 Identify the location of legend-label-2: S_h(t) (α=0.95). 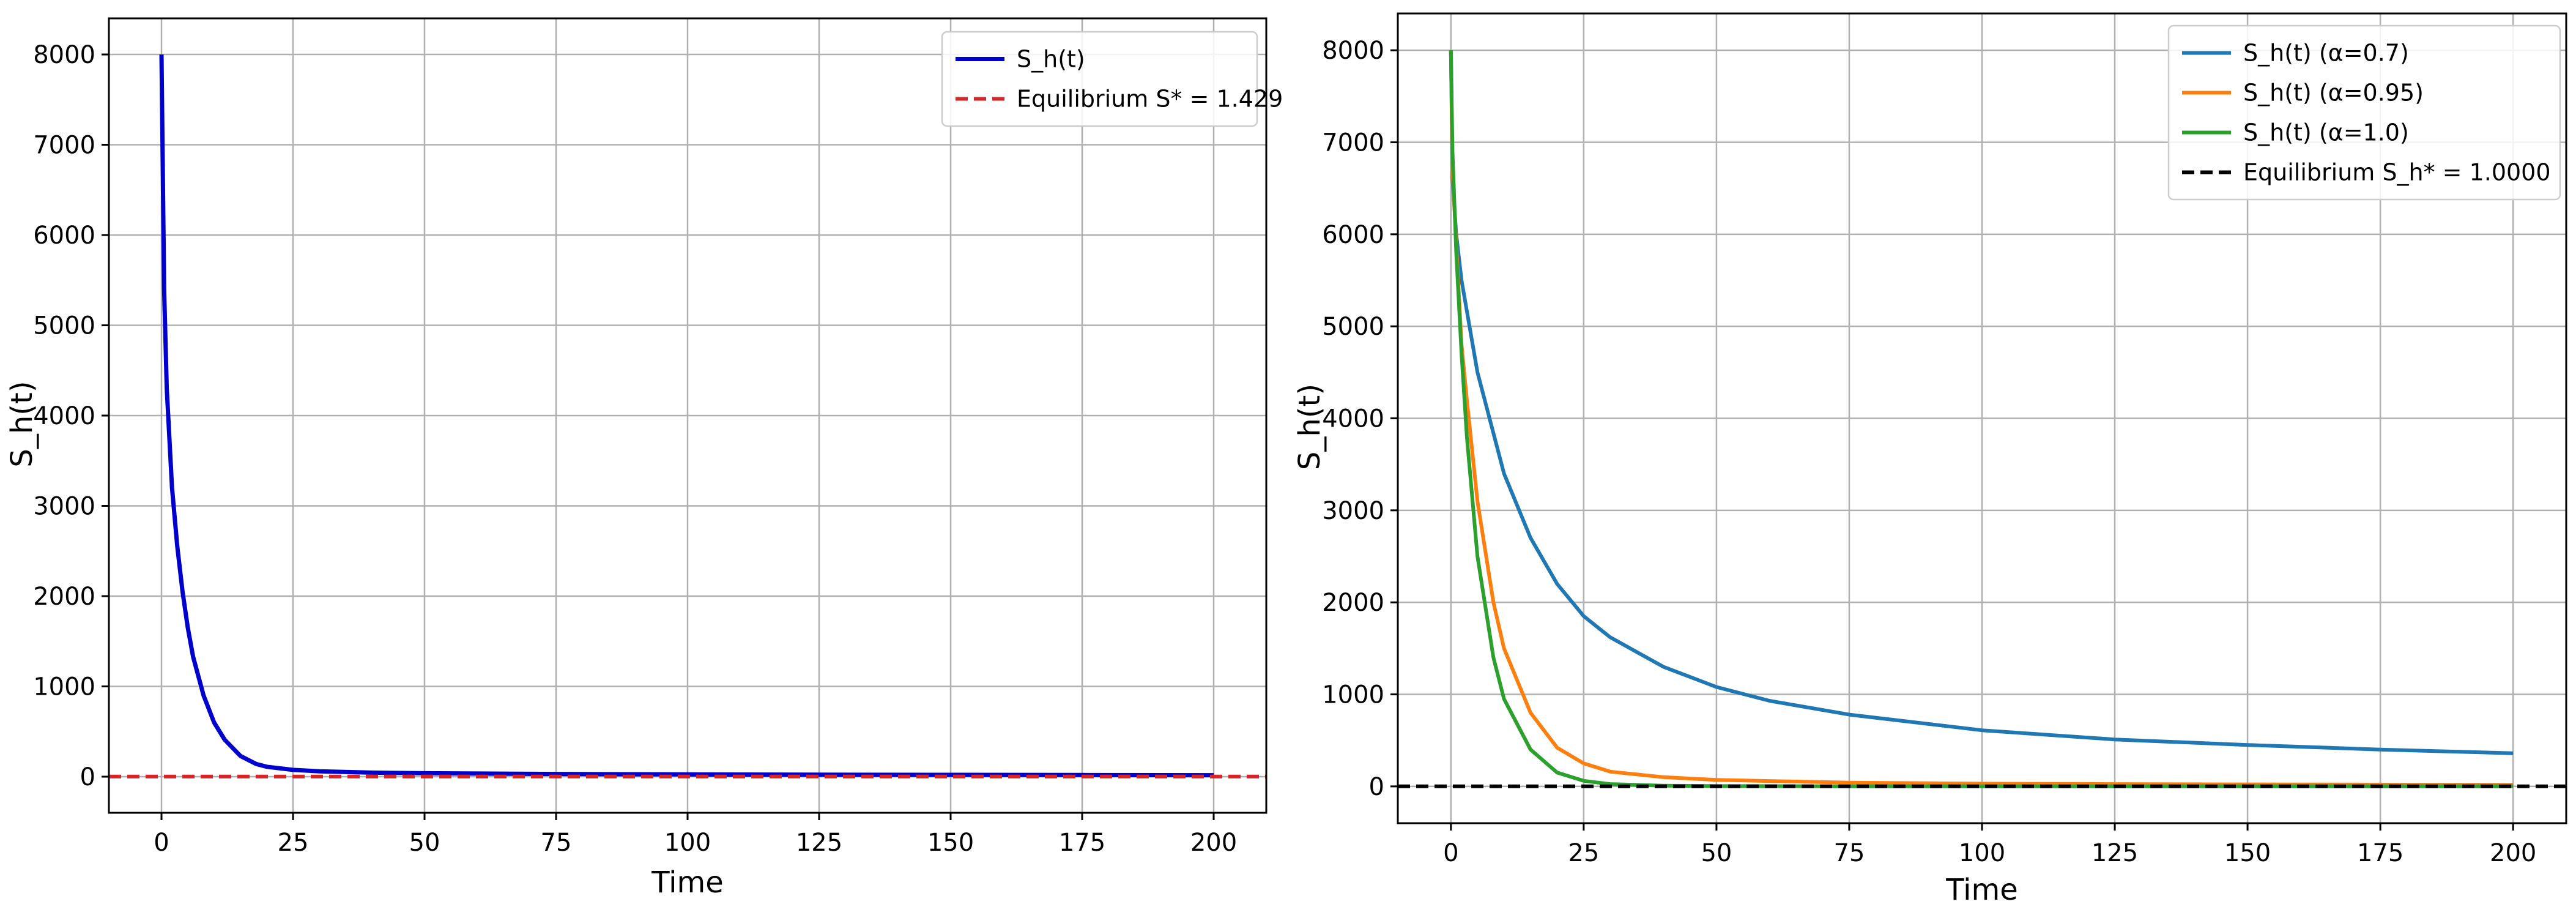
(2333, 93).